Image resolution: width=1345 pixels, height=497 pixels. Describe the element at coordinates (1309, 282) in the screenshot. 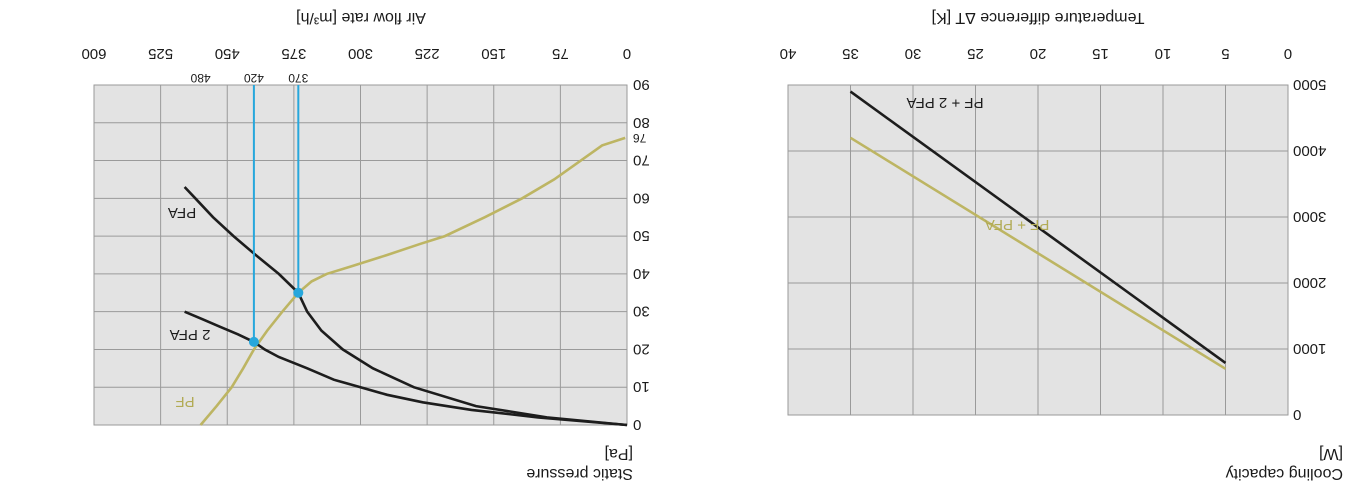

I see `x-tick-label: 2000` at that location.